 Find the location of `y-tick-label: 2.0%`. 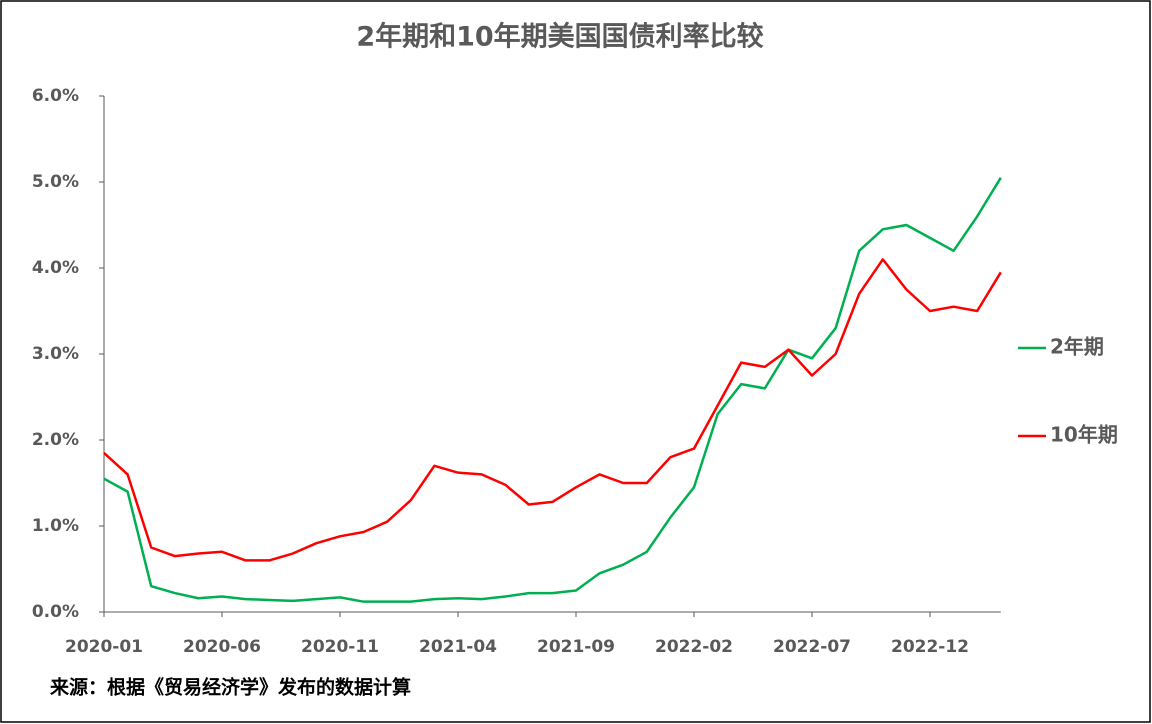

y-tick-label: 2.0% is located at coordinates (55, 440).